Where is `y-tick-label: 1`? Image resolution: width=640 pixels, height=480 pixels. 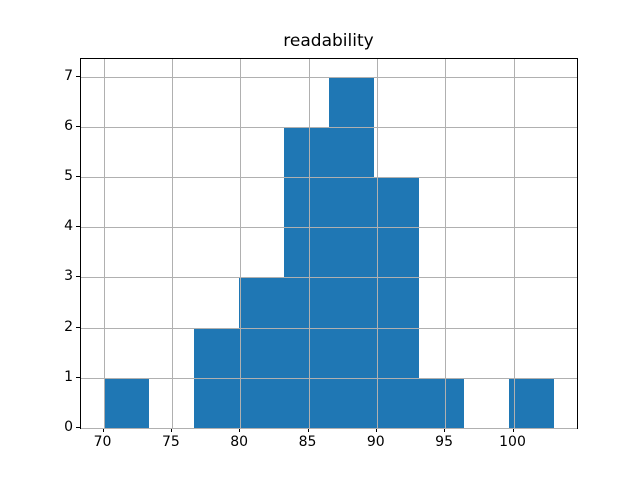
y-tick-label: 1 is located at coordinates (68, 376).